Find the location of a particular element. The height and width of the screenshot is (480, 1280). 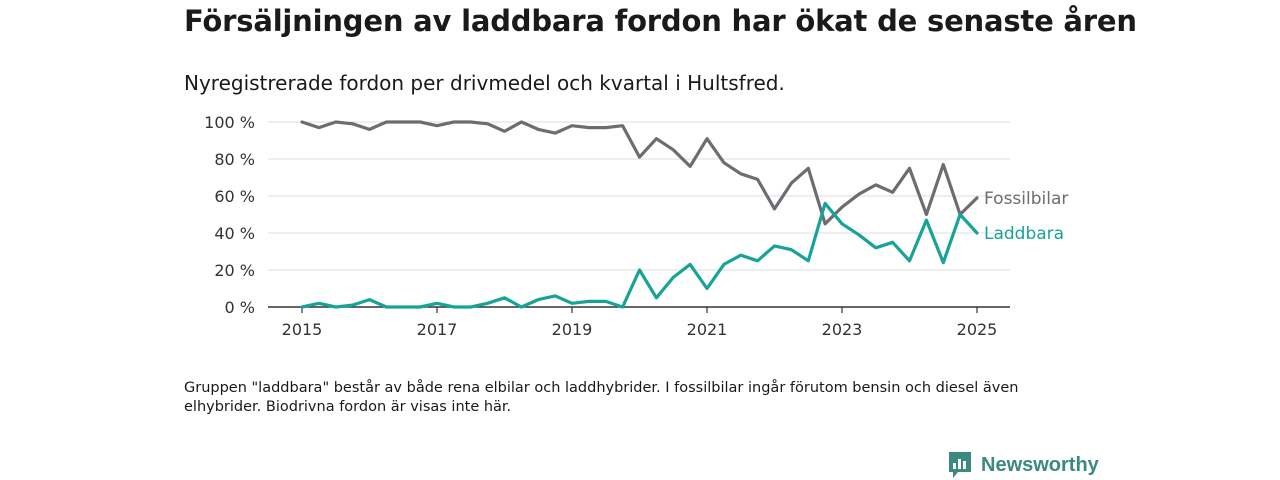

y-tick-label: 100 % is located at coordinates (229, 122).